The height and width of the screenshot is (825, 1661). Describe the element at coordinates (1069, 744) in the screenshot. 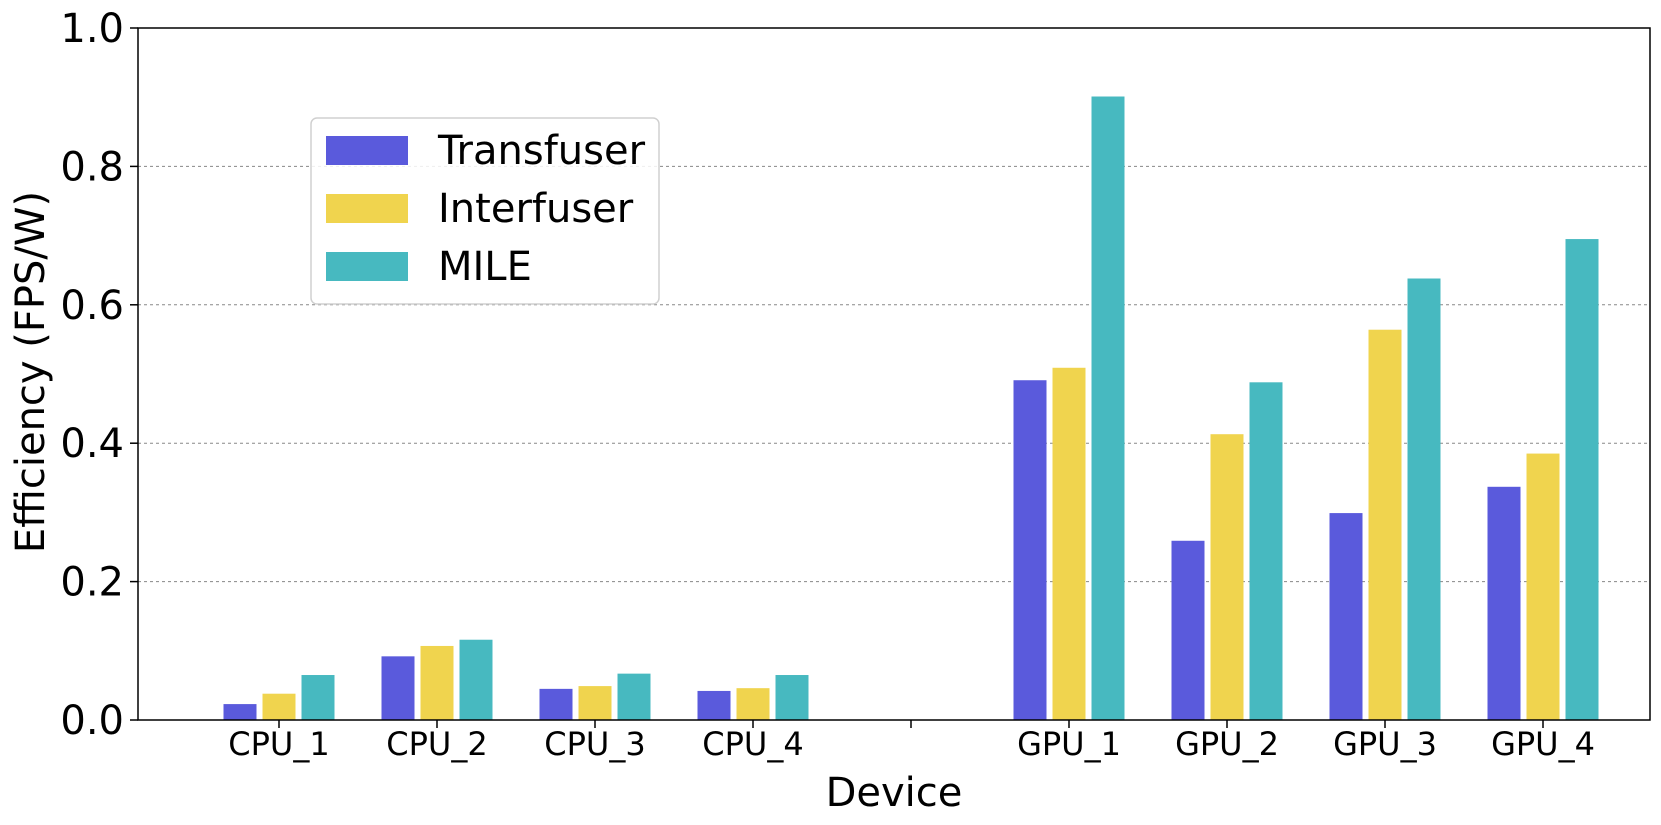

I see `x-tick-label: GPU_1` at that location.